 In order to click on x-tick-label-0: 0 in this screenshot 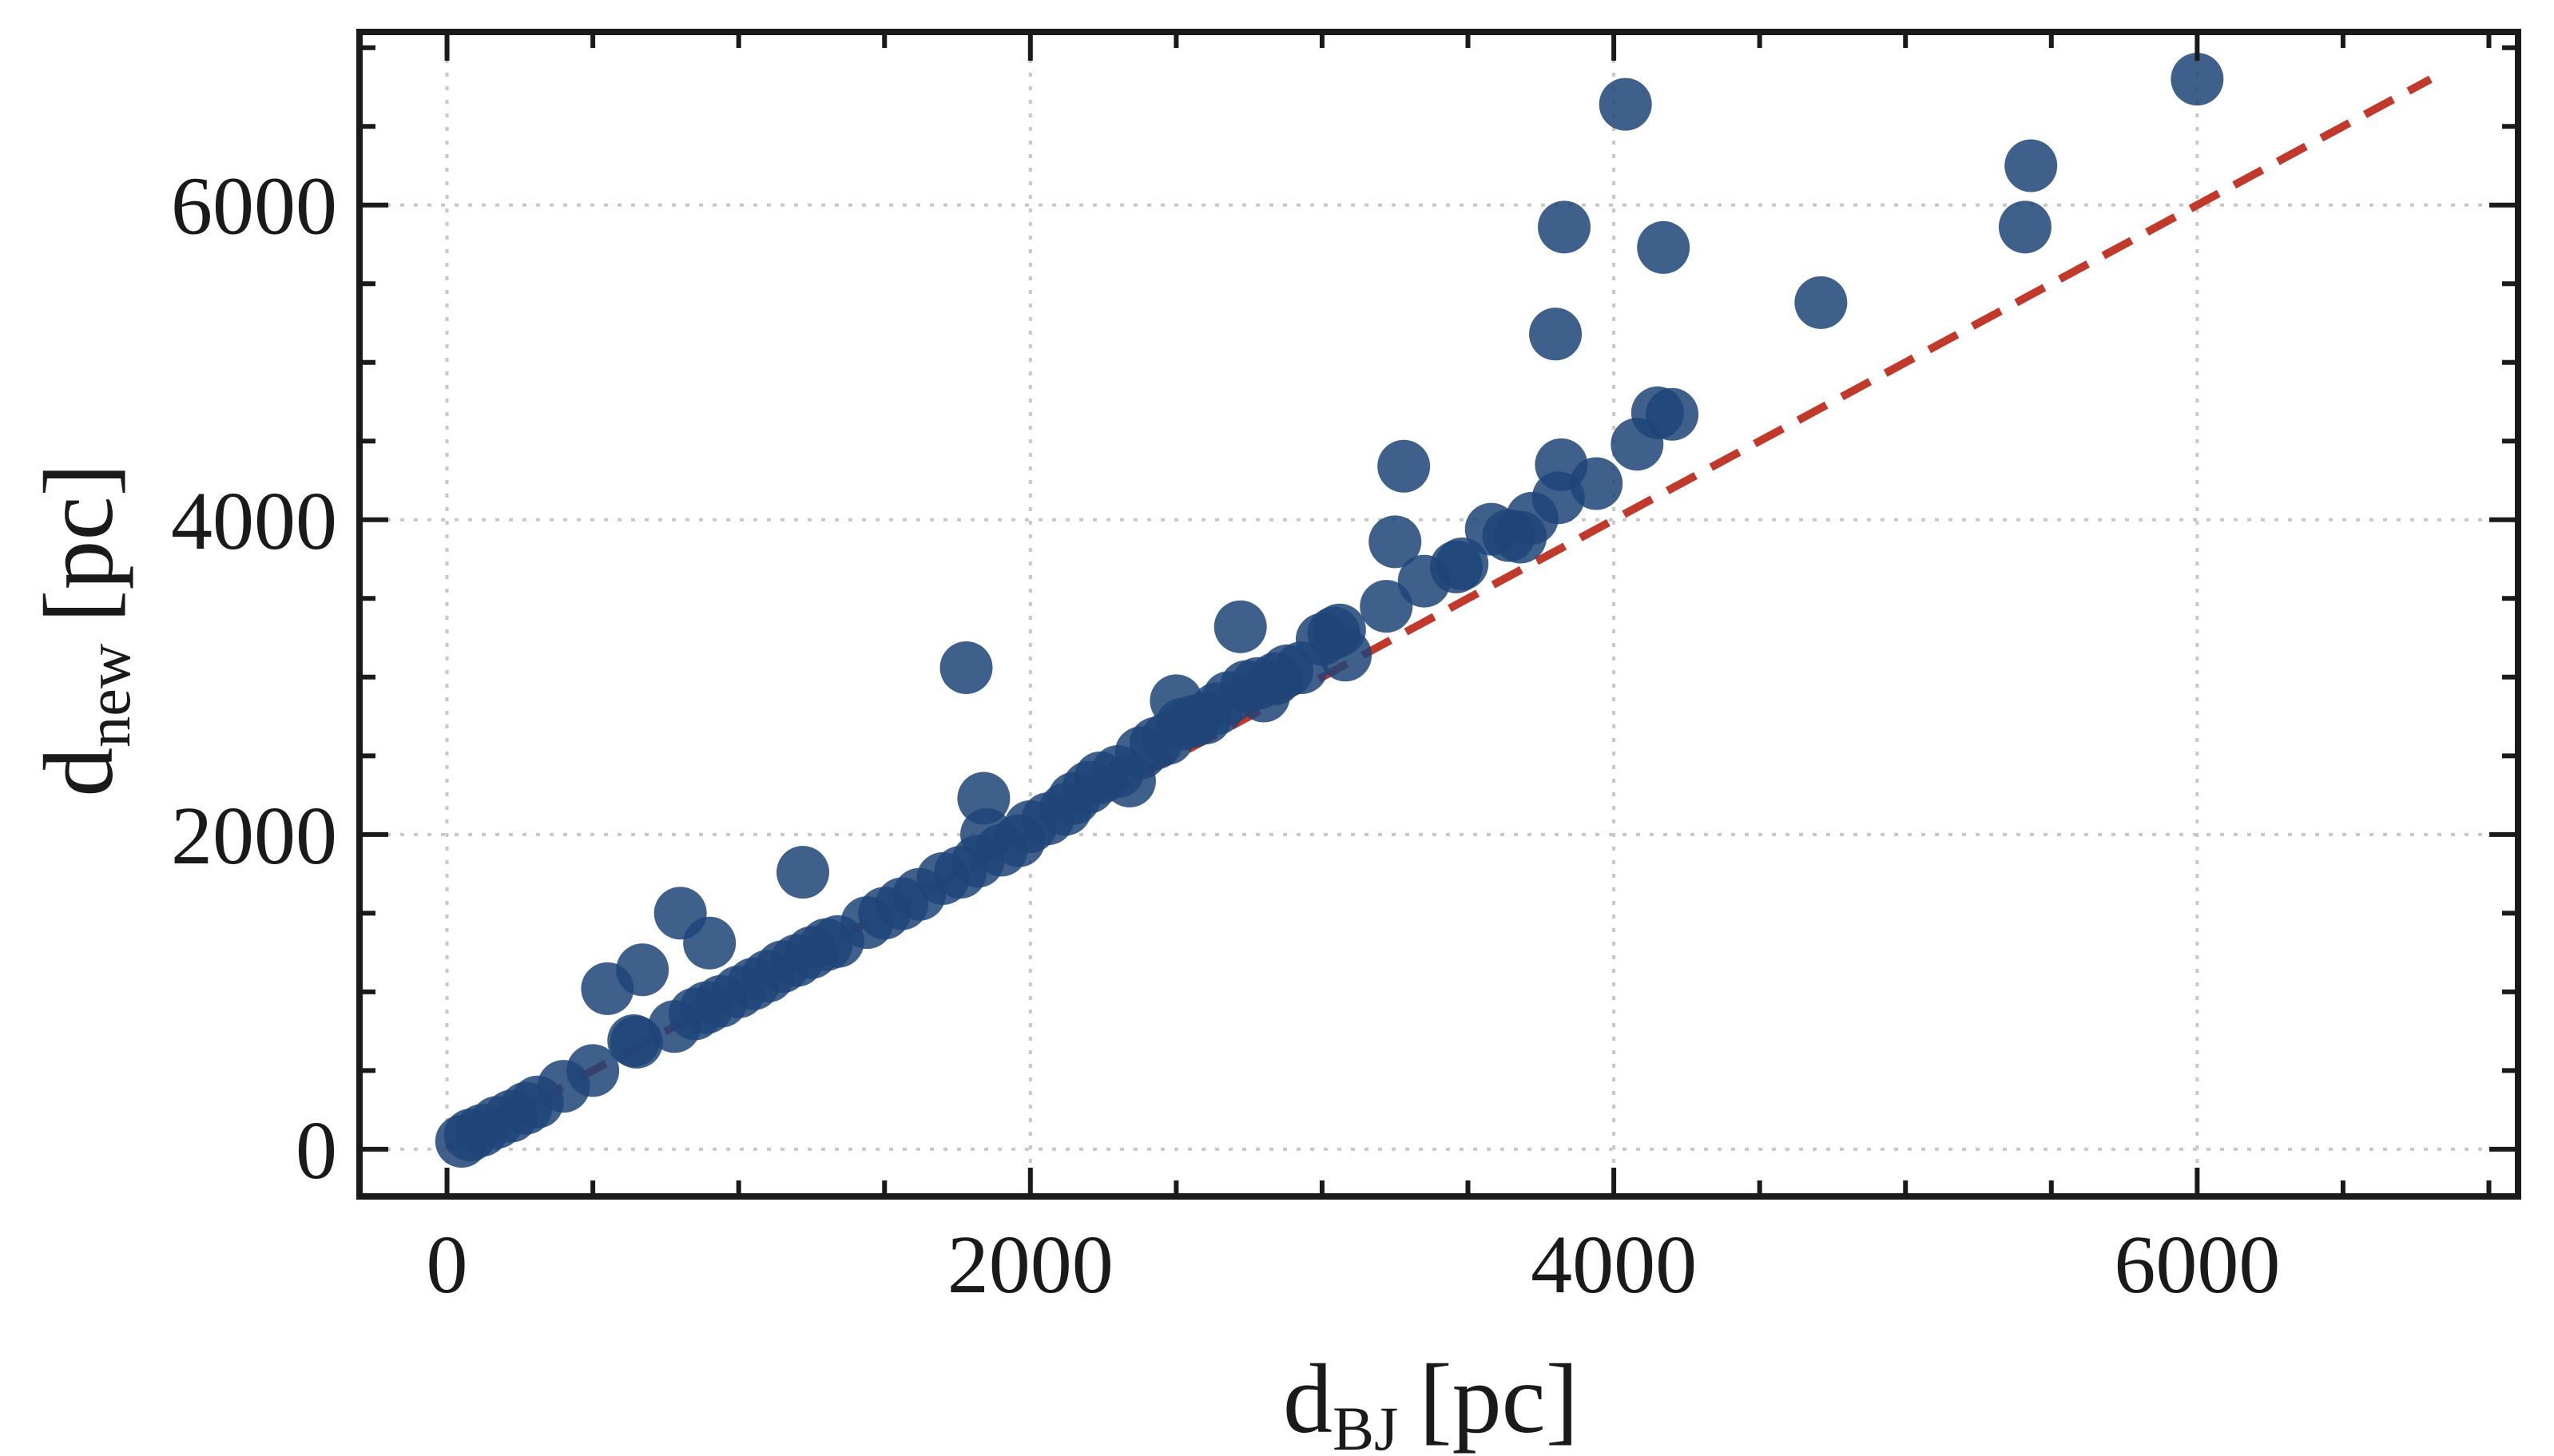, I will do `click(447, 1265)`.